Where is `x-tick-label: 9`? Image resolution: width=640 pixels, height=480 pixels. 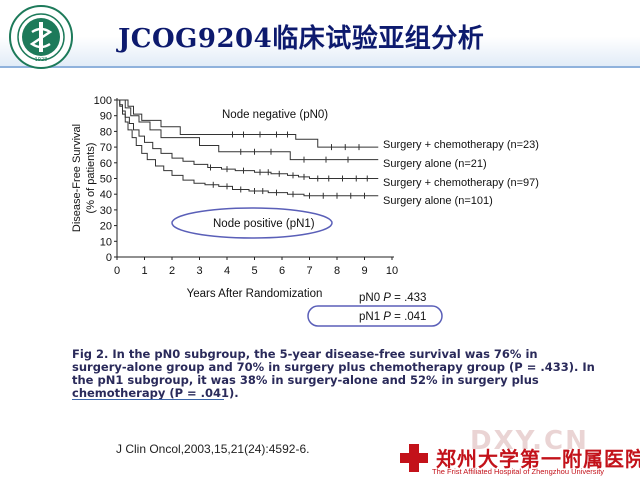 x-tick-label: 9 is located at coordinates (364, 271).